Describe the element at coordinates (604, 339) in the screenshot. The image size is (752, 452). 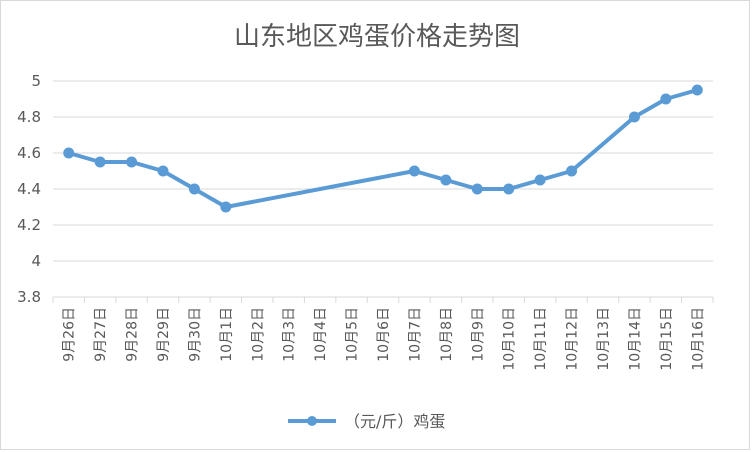
I see `x-tick-label: 10月13日` at that location.